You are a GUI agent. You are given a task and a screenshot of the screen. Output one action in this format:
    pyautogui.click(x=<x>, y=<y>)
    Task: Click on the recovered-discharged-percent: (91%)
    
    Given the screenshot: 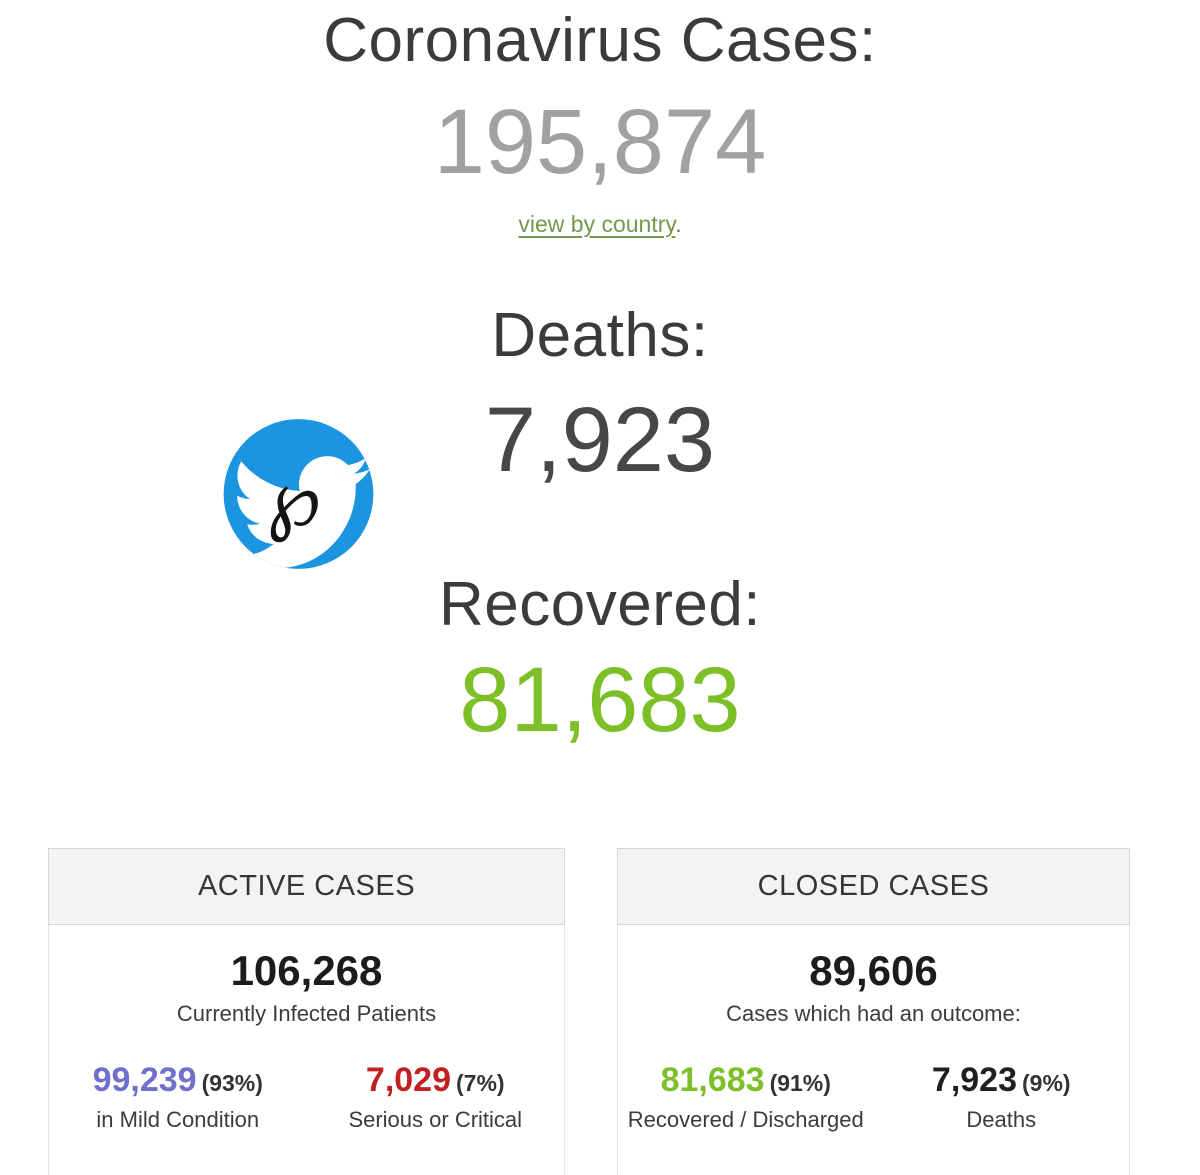 What is the action you would take?
    pyautogui.click(x=800, y=1083)
    